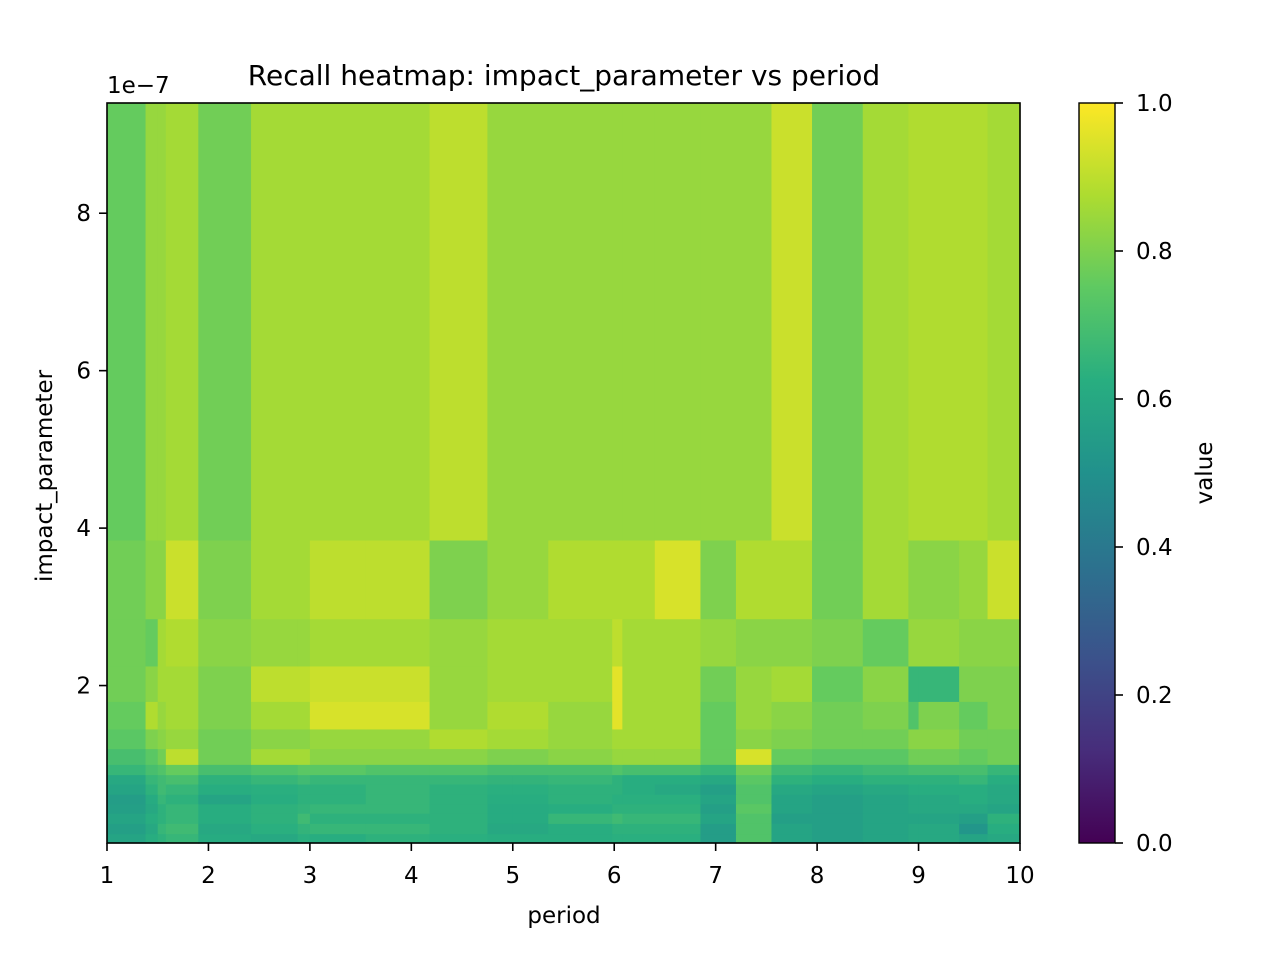  What do you see at coordinates (715, 876) in the screenshot?
I see `x-tick-label: 7` at bounding box center [715, 876].